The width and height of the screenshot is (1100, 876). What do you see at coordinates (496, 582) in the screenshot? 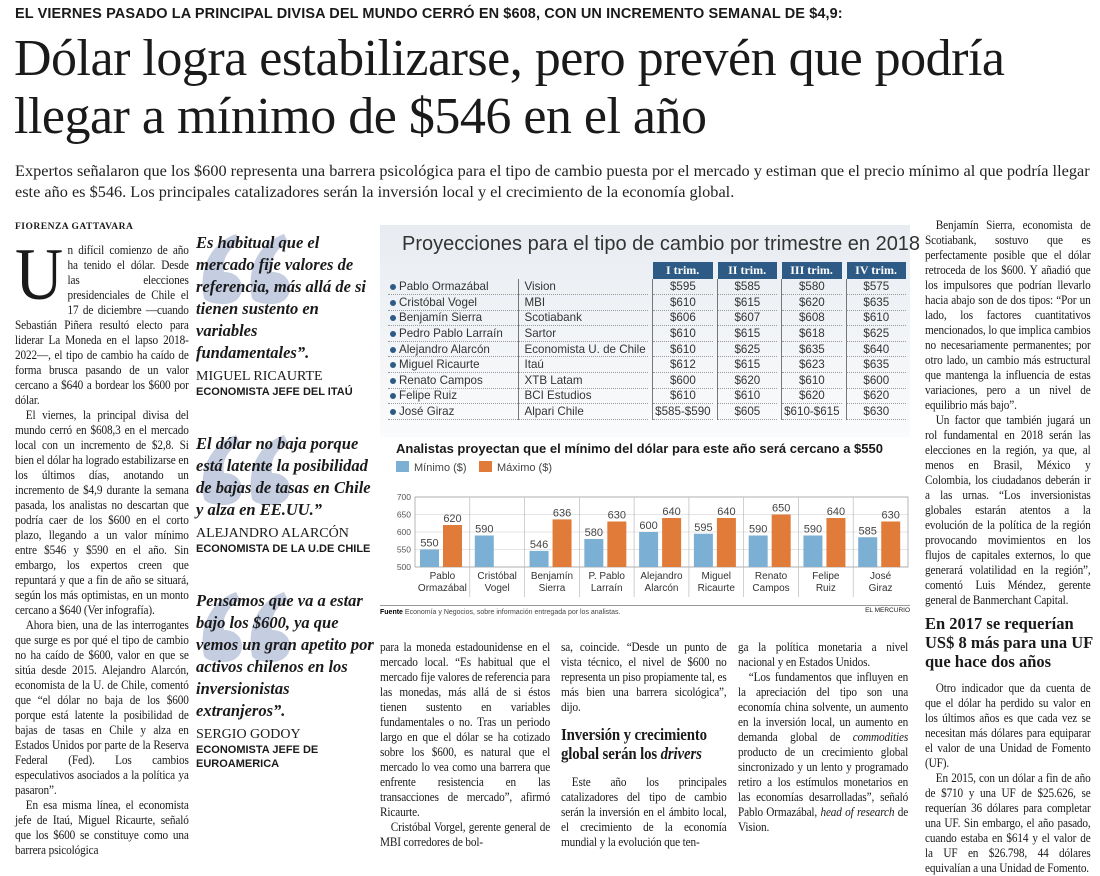
I see `x-tick-label: Cristóbal Vogel` at bounding box center [496, 582].